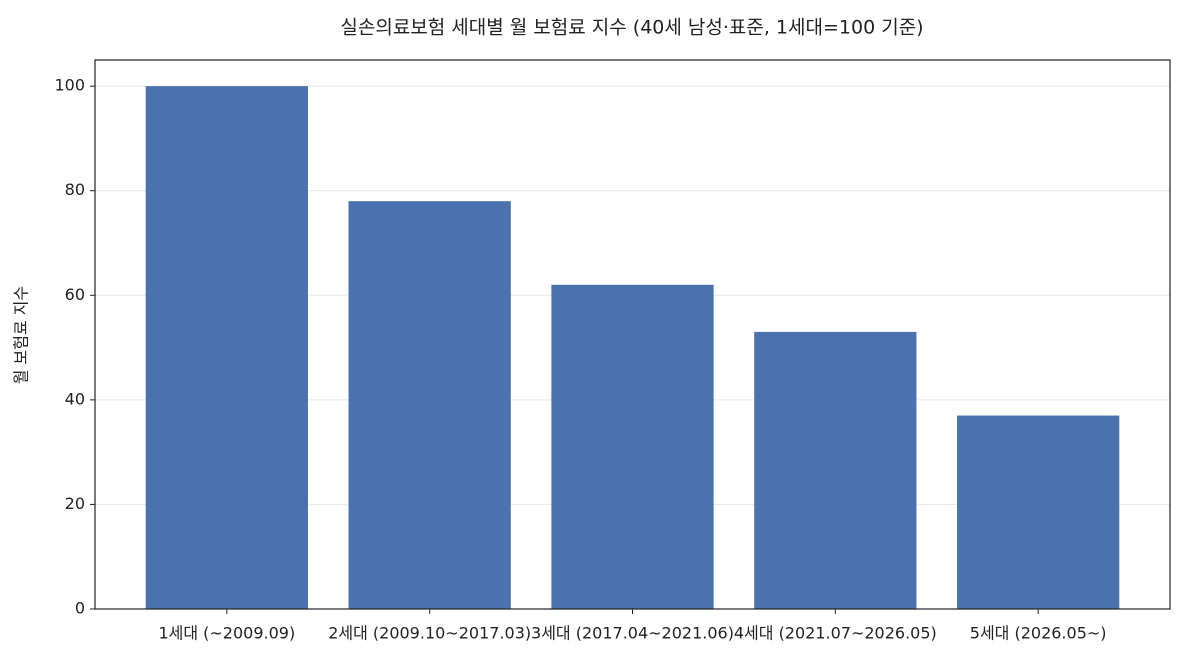  What do you see at coordinates (80, 608) in the screenshot?
I see `y-tick-label: 0` at bounding box center [80, 608].